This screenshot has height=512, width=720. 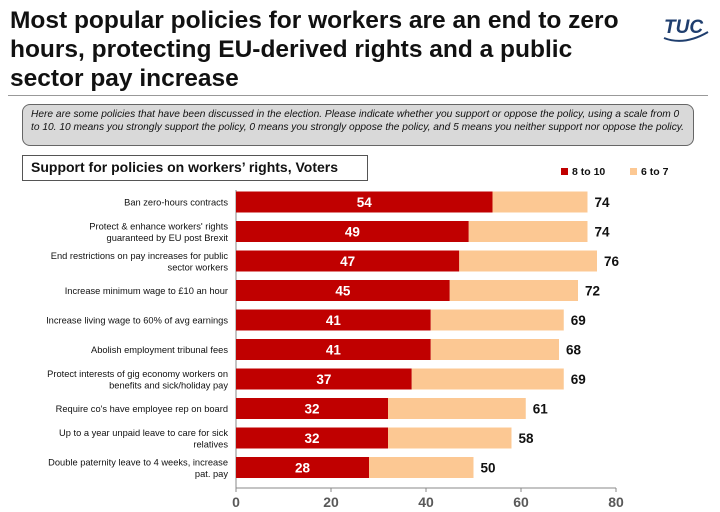 I want to click on legend-swatch-light, so click(x=633, y=171).